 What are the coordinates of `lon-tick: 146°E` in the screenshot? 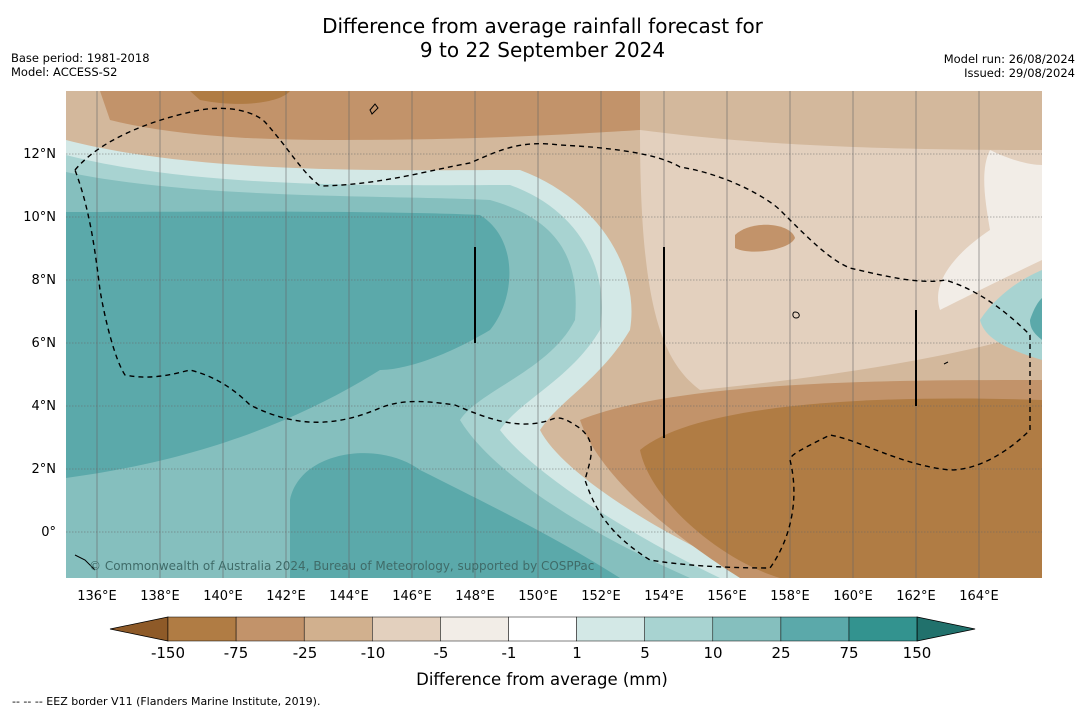 It's located at (412, 596).